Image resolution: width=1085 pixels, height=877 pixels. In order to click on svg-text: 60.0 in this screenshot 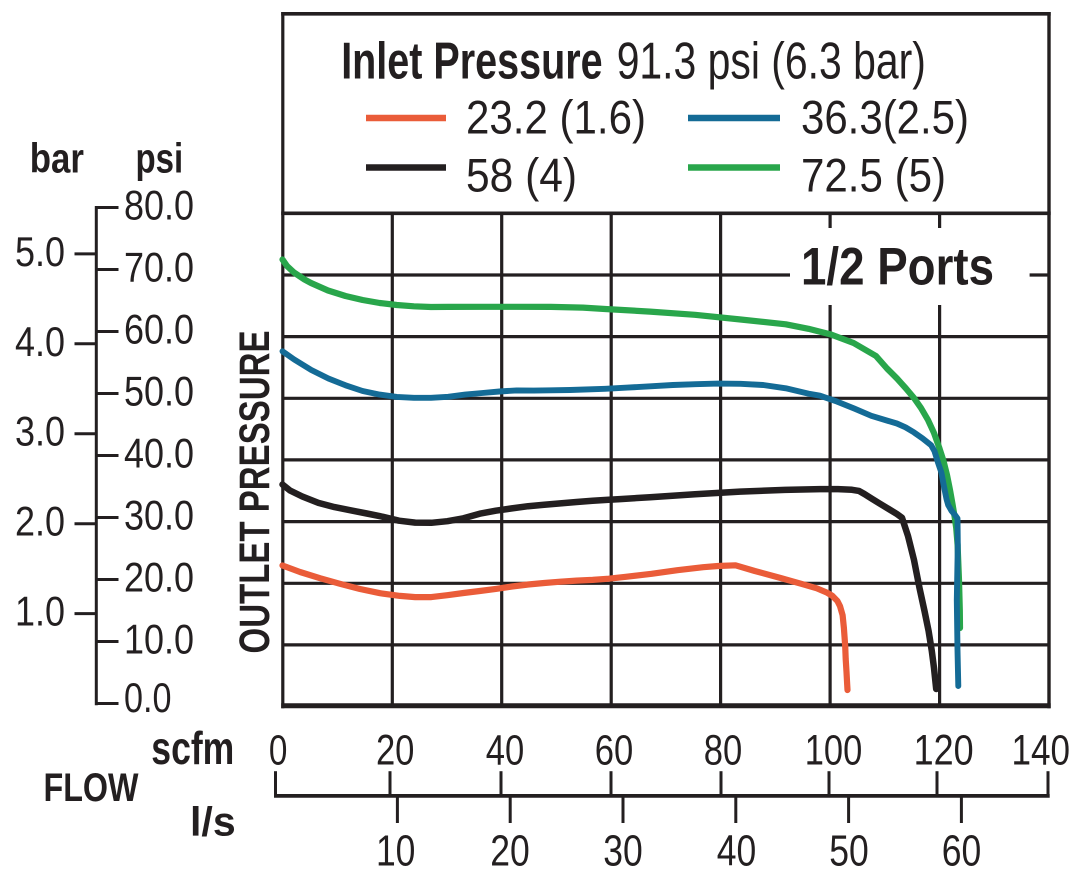, I will do `click(159, 329)`.